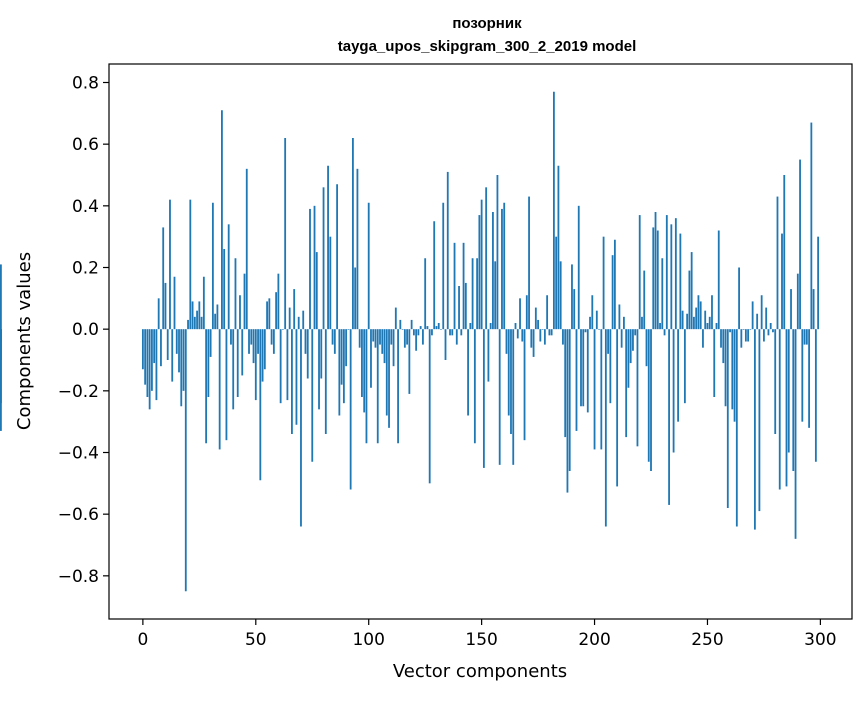 The height and width of the screenshot is (701, 867). What do you see at coordinates (78, 454) in the screenshot?
I see `y-tick-label: −0.4` at bounding box center [78, 454].